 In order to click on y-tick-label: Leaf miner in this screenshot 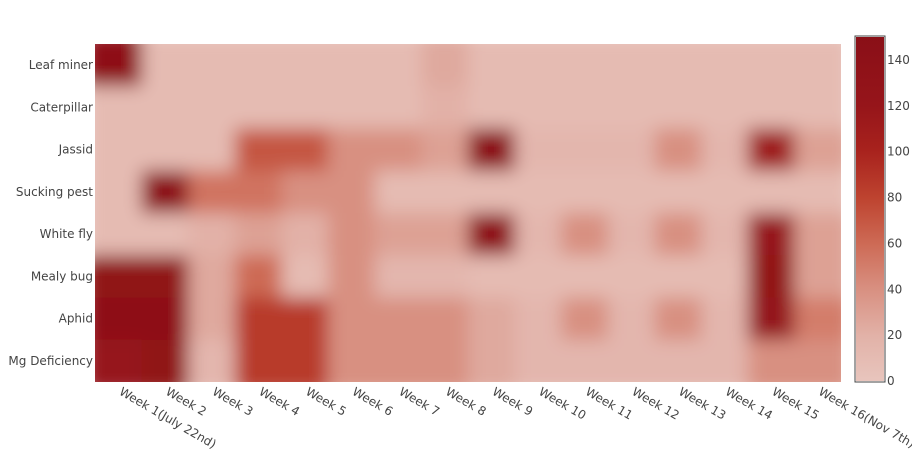, I will do `click(61, 65)`.